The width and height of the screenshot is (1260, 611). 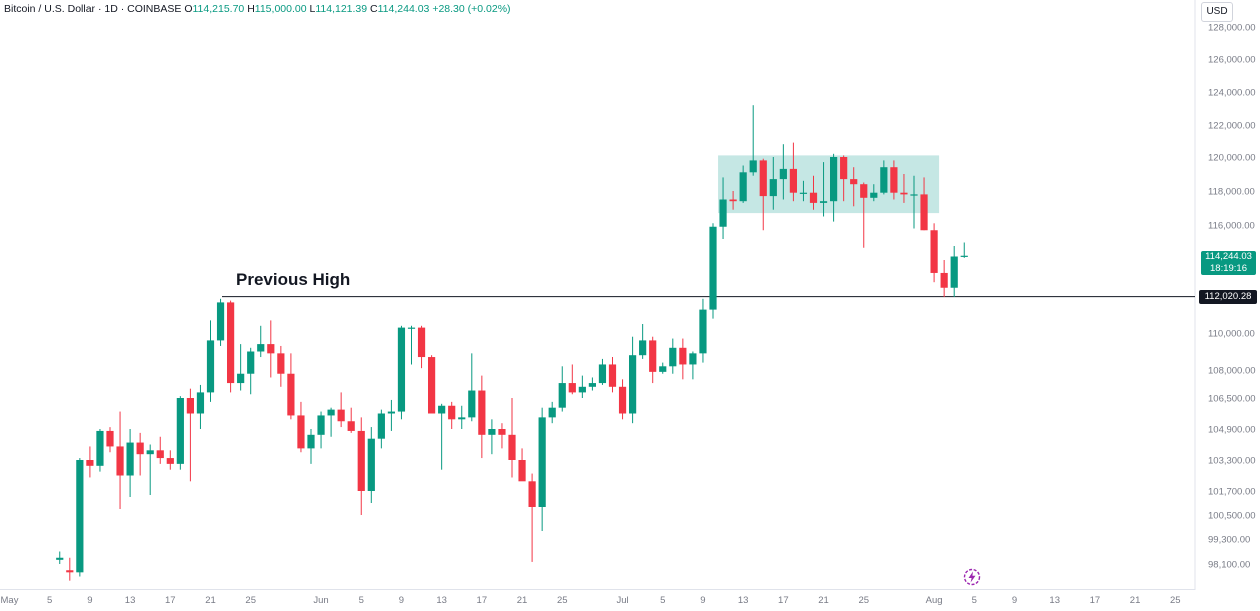 What do you see at coordinates (280, 9) in the screenshot?
I see `high-value: 115,000.00` at bounding box center [280, 9].